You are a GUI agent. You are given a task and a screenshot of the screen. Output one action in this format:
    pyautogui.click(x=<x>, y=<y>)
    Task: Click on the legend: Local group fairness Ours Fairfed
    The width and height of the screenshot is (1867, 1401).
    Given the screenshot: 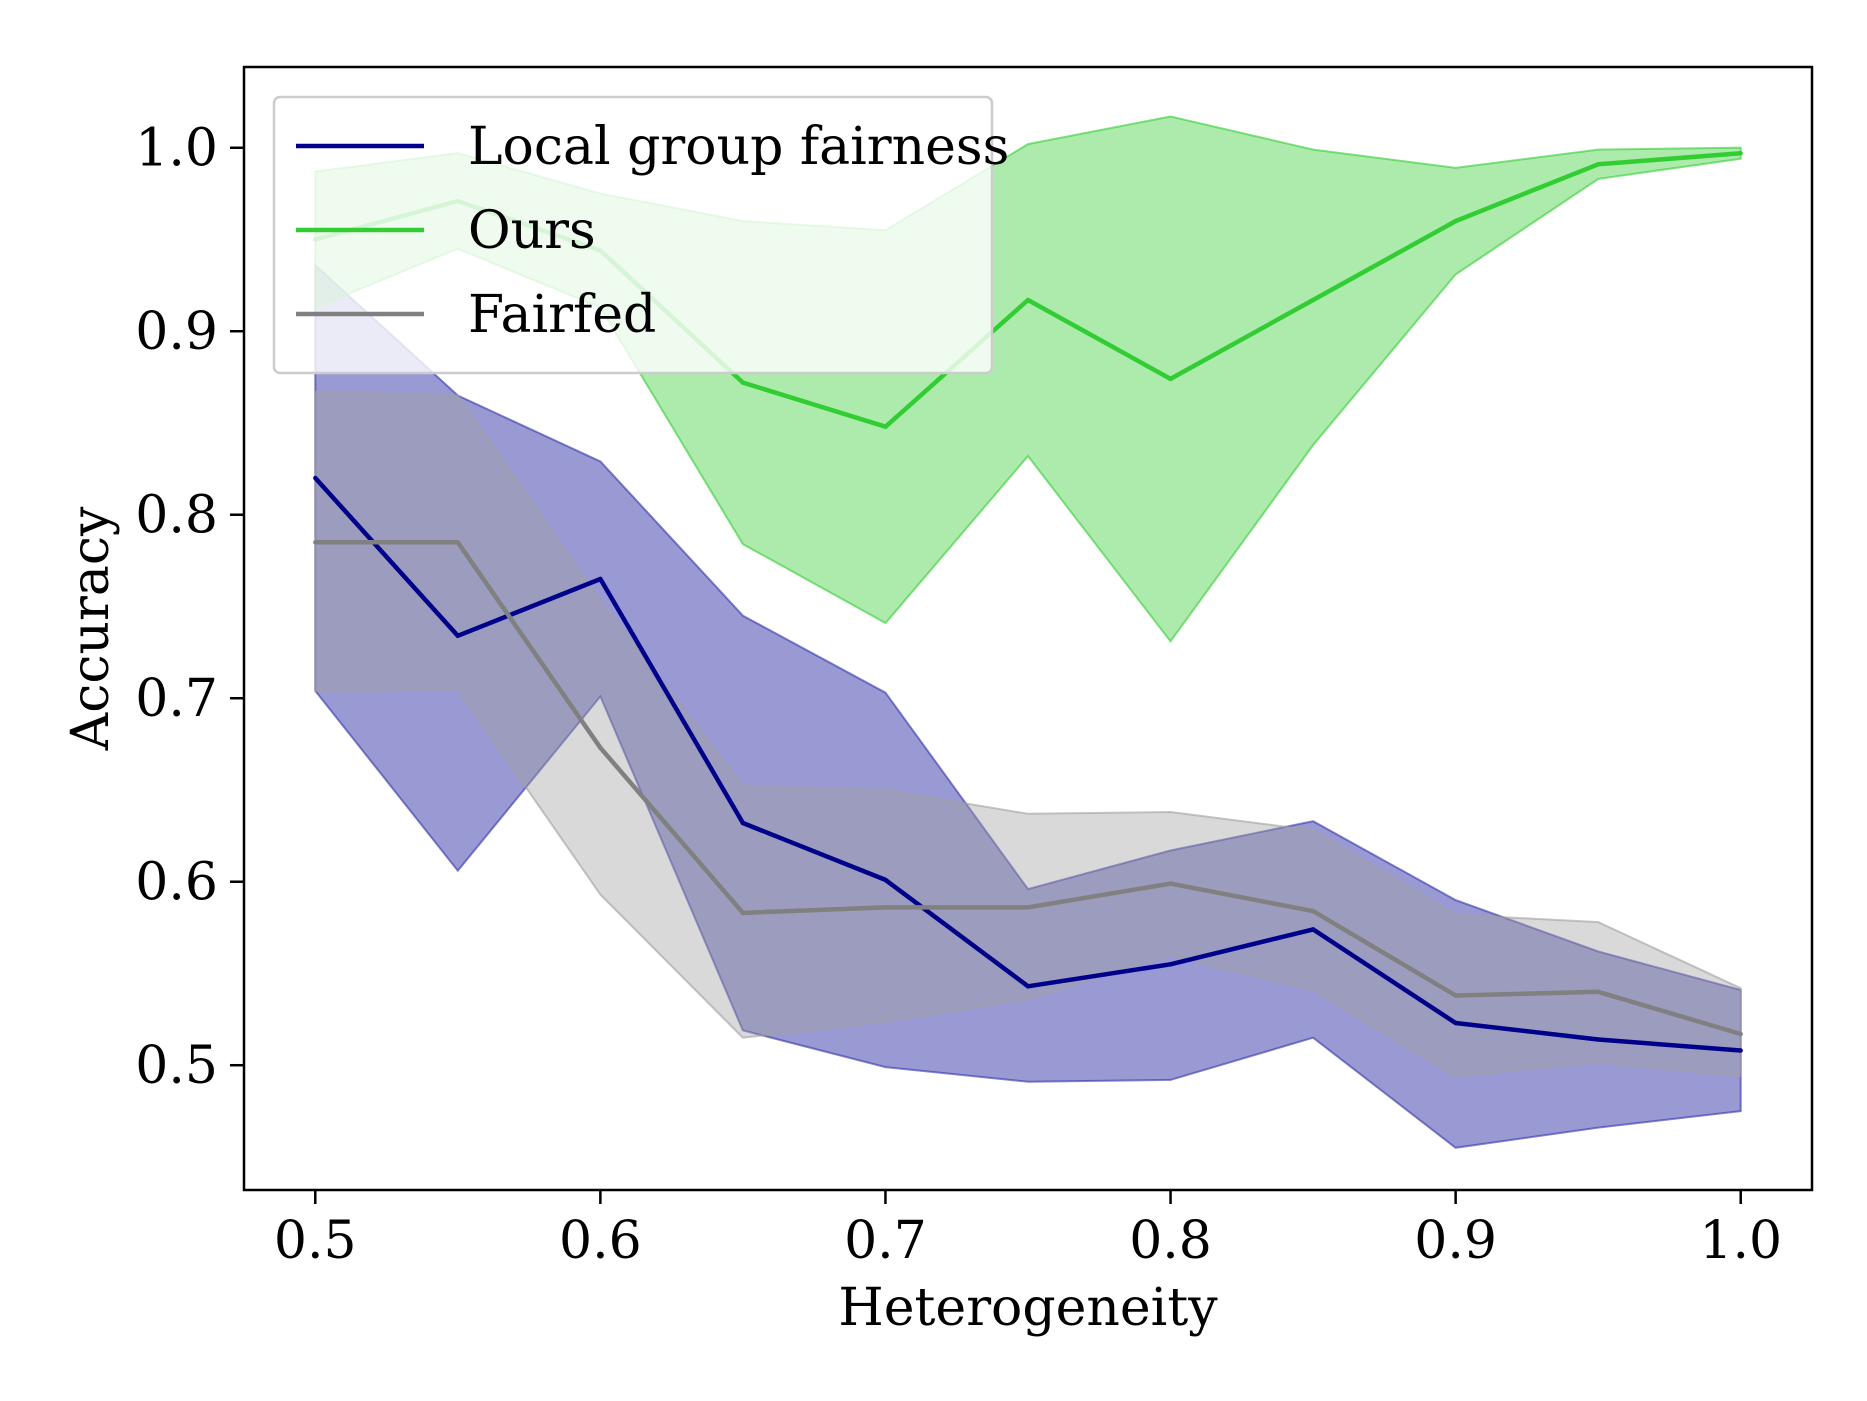 What is the action you would take?
    pyautogui.click(x=640, y=235)
    